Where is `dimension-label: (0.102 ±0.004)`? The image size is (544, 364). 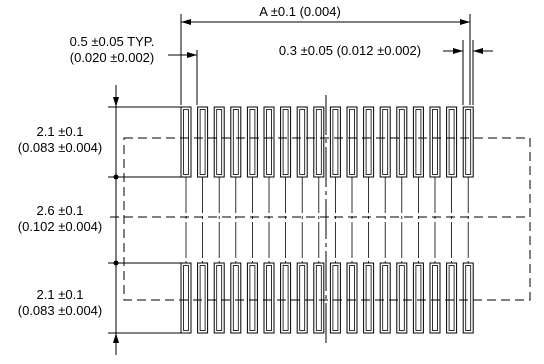 dimension-label: (0.102 ±0.004) is located at coordinates (60, 226).